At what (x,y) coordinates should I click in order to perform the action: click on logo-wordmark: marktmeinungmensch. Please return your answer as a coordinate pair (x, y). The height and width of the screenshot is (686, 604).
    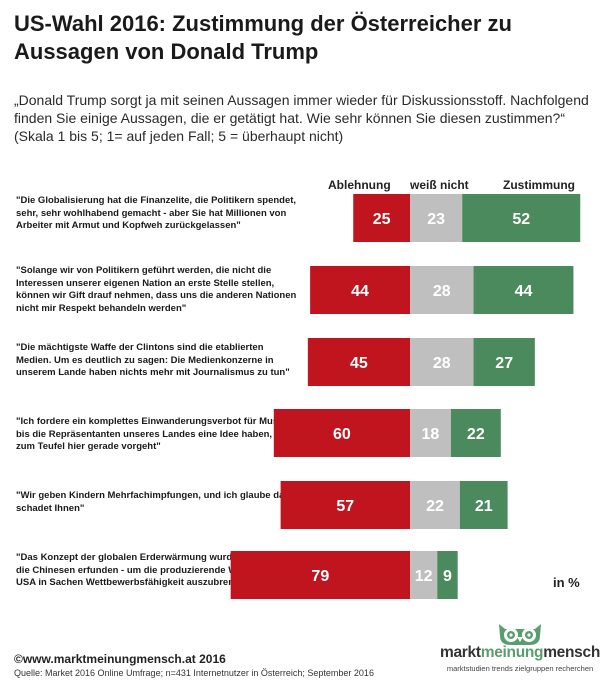
    Looking at the image, I should click on (520, 653).